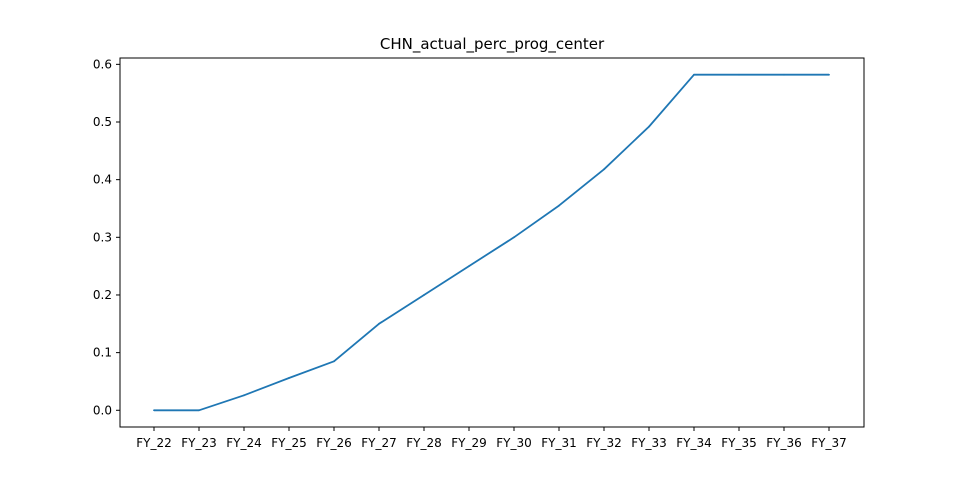  I want to click on x-tick-label: FY_35, so click(739, 443).